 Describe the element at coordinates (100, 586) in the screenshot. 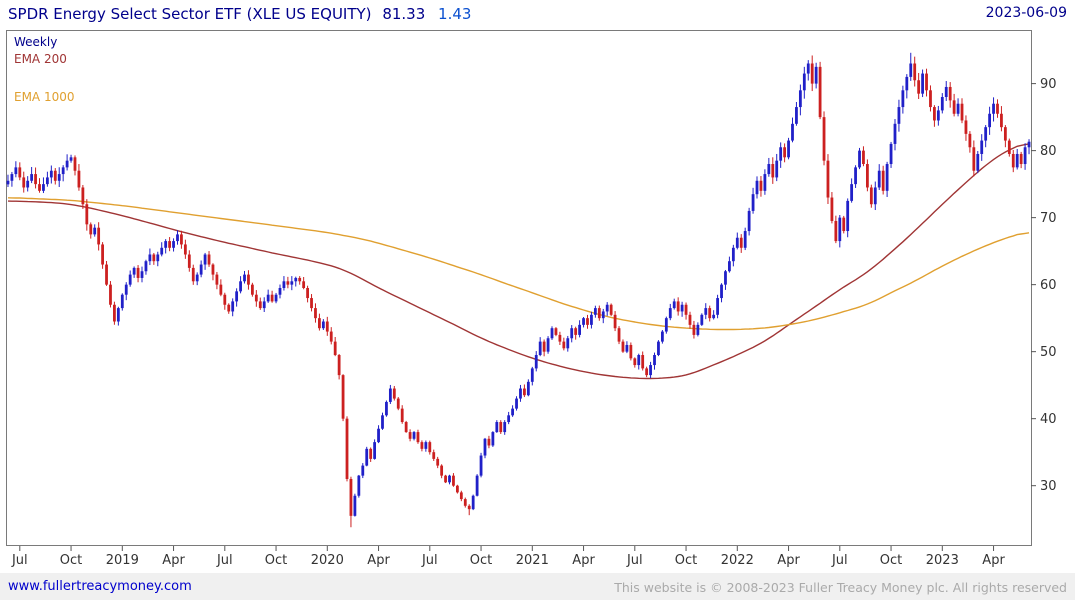

I see `site-link: www.fullertreacymoney.com` at that location.